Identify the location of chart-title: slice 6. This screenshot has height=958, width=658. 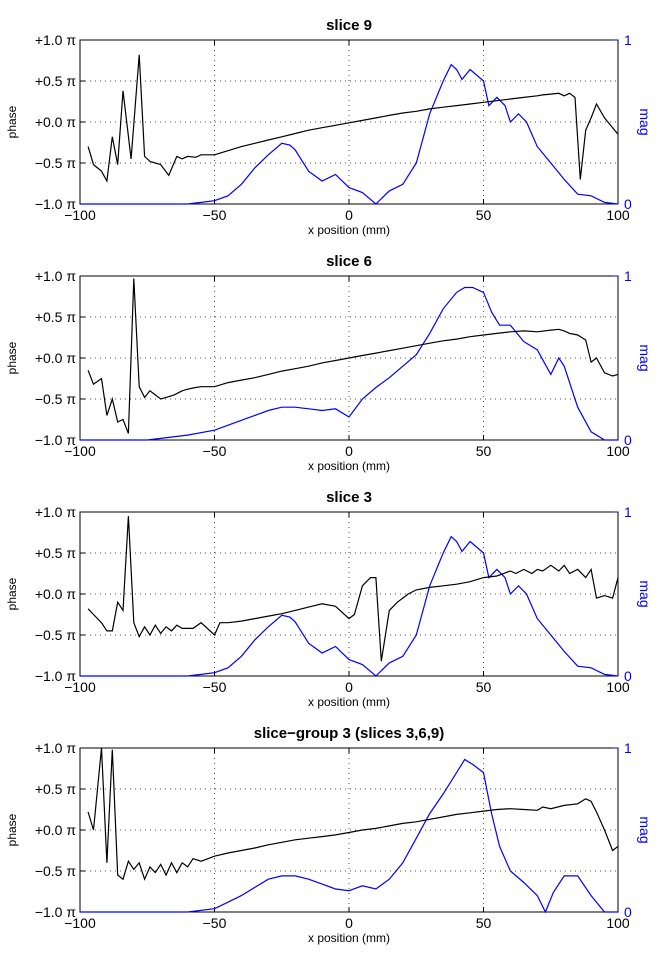
(349, 261).